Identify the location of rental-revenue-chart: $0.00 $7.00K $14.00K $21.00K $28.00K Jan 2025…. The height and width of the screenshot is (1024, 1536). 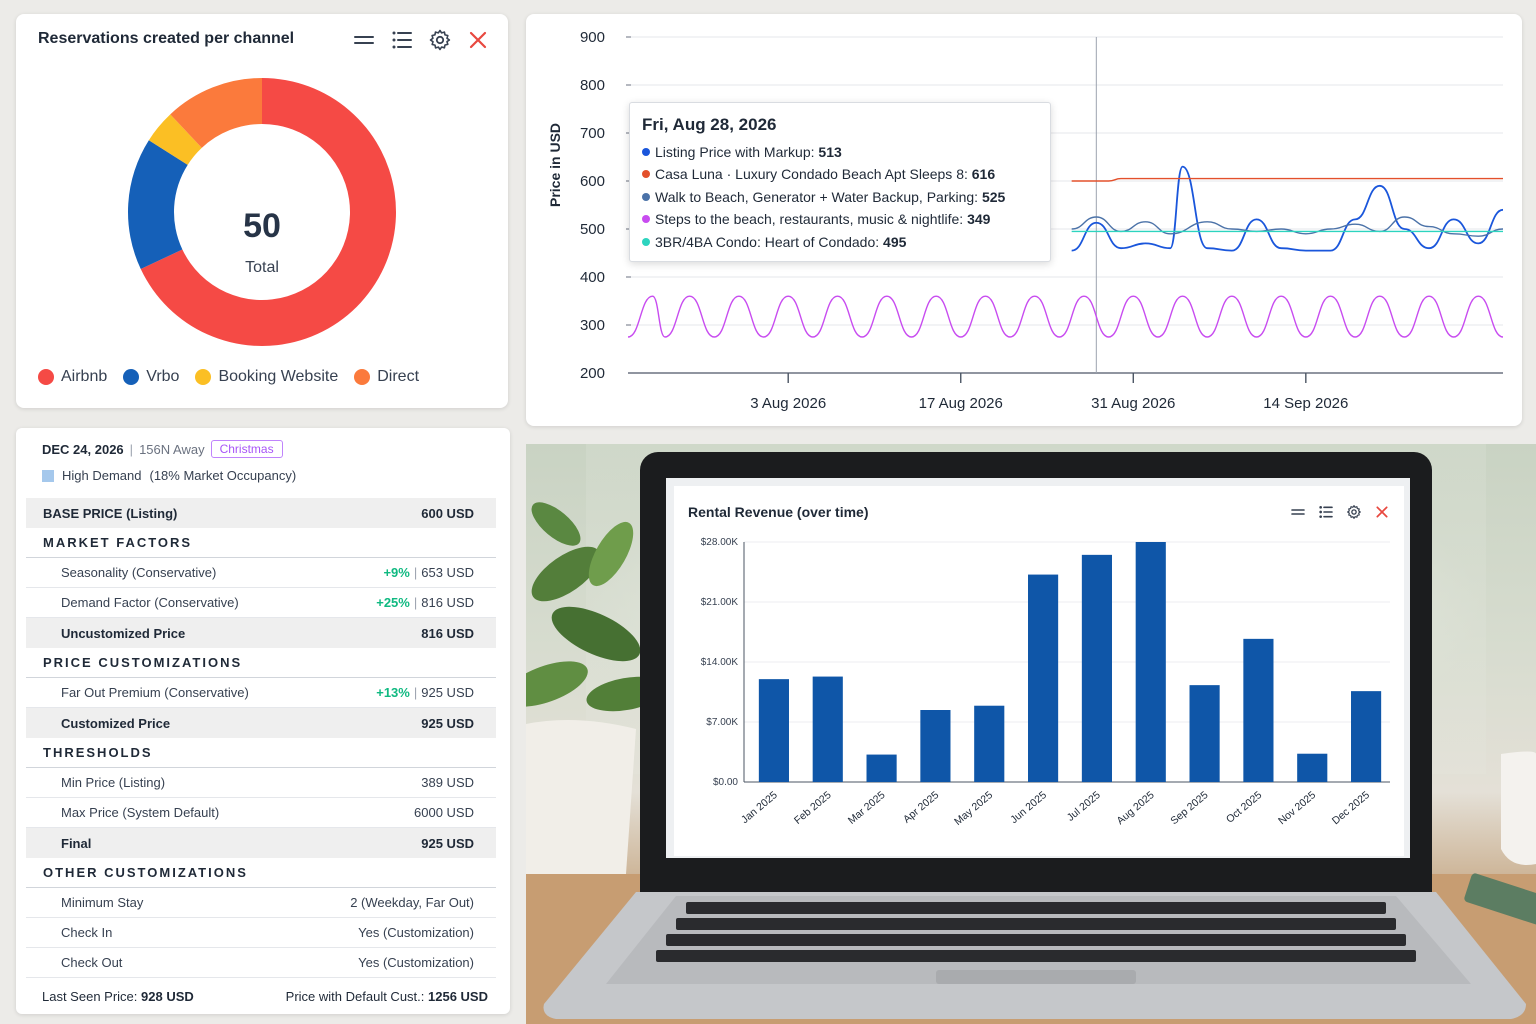
(1045, 682).